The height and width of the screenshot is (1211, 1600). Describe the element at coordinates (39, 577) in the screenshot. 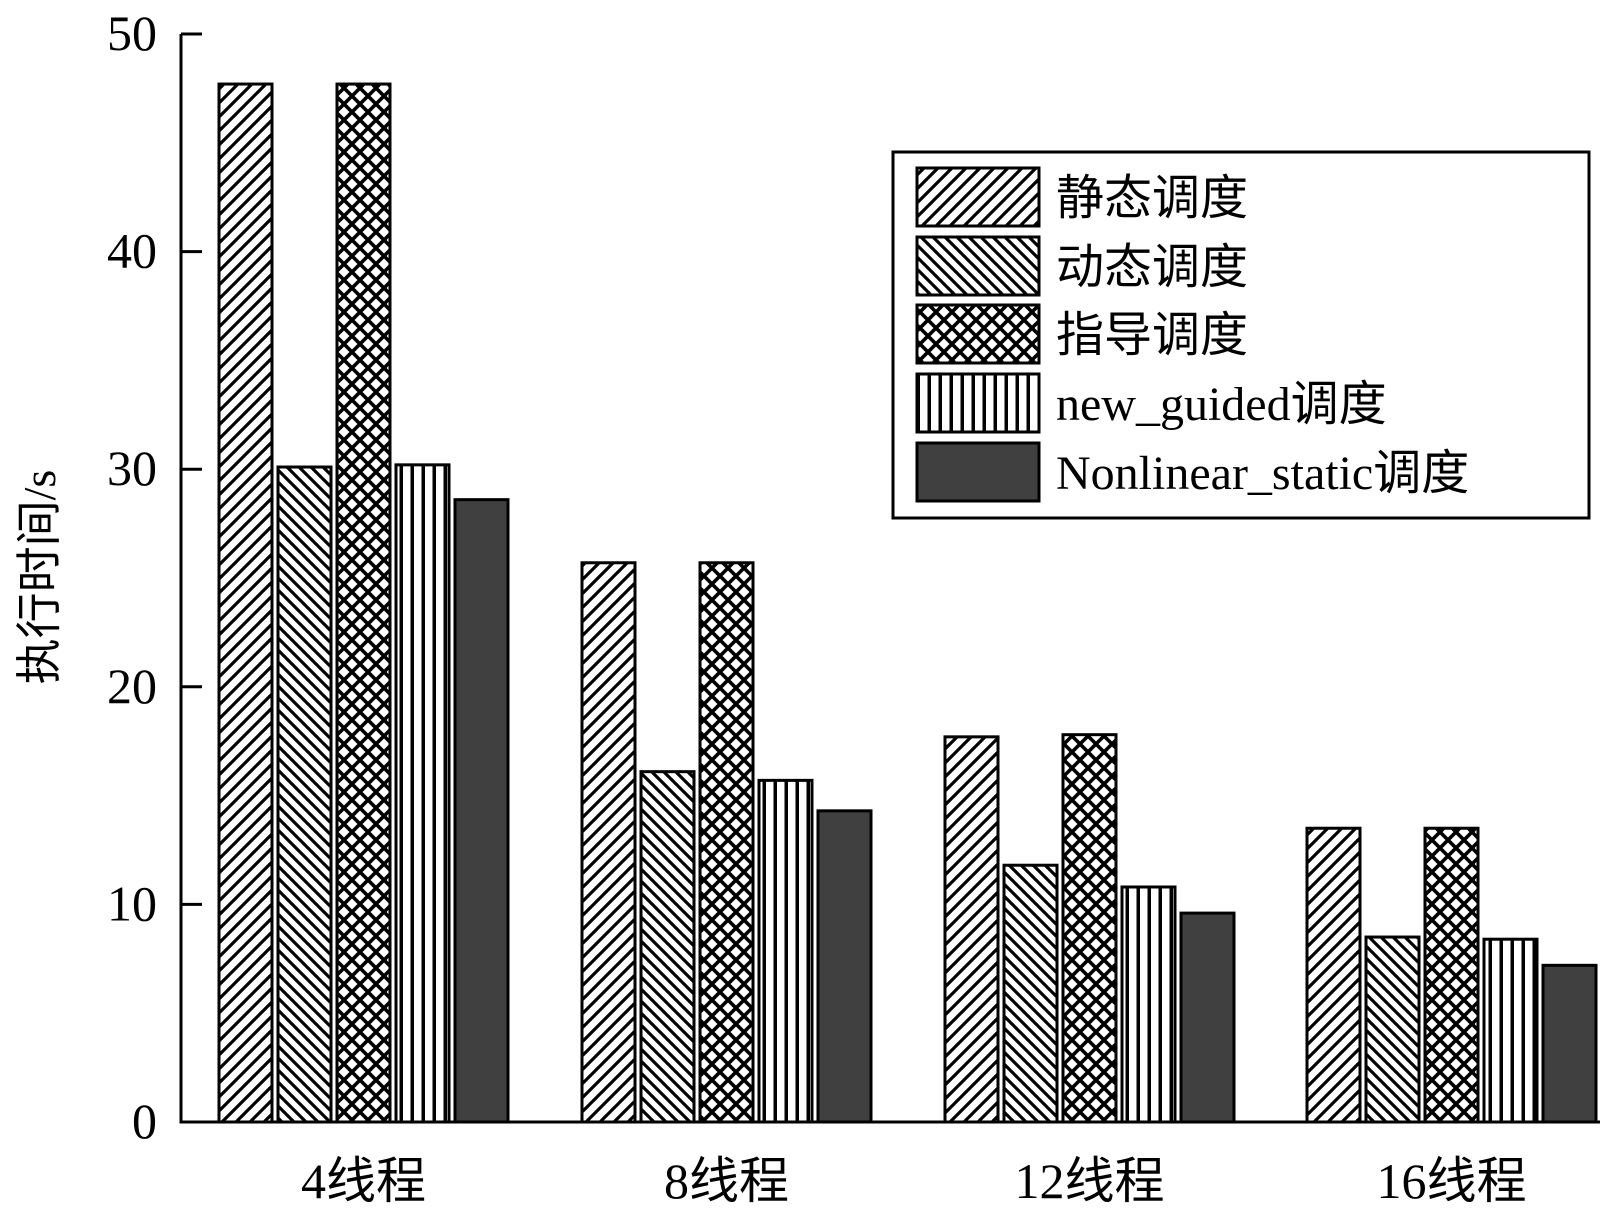

I see `y-axis-title: 执行时间/s` at that location.